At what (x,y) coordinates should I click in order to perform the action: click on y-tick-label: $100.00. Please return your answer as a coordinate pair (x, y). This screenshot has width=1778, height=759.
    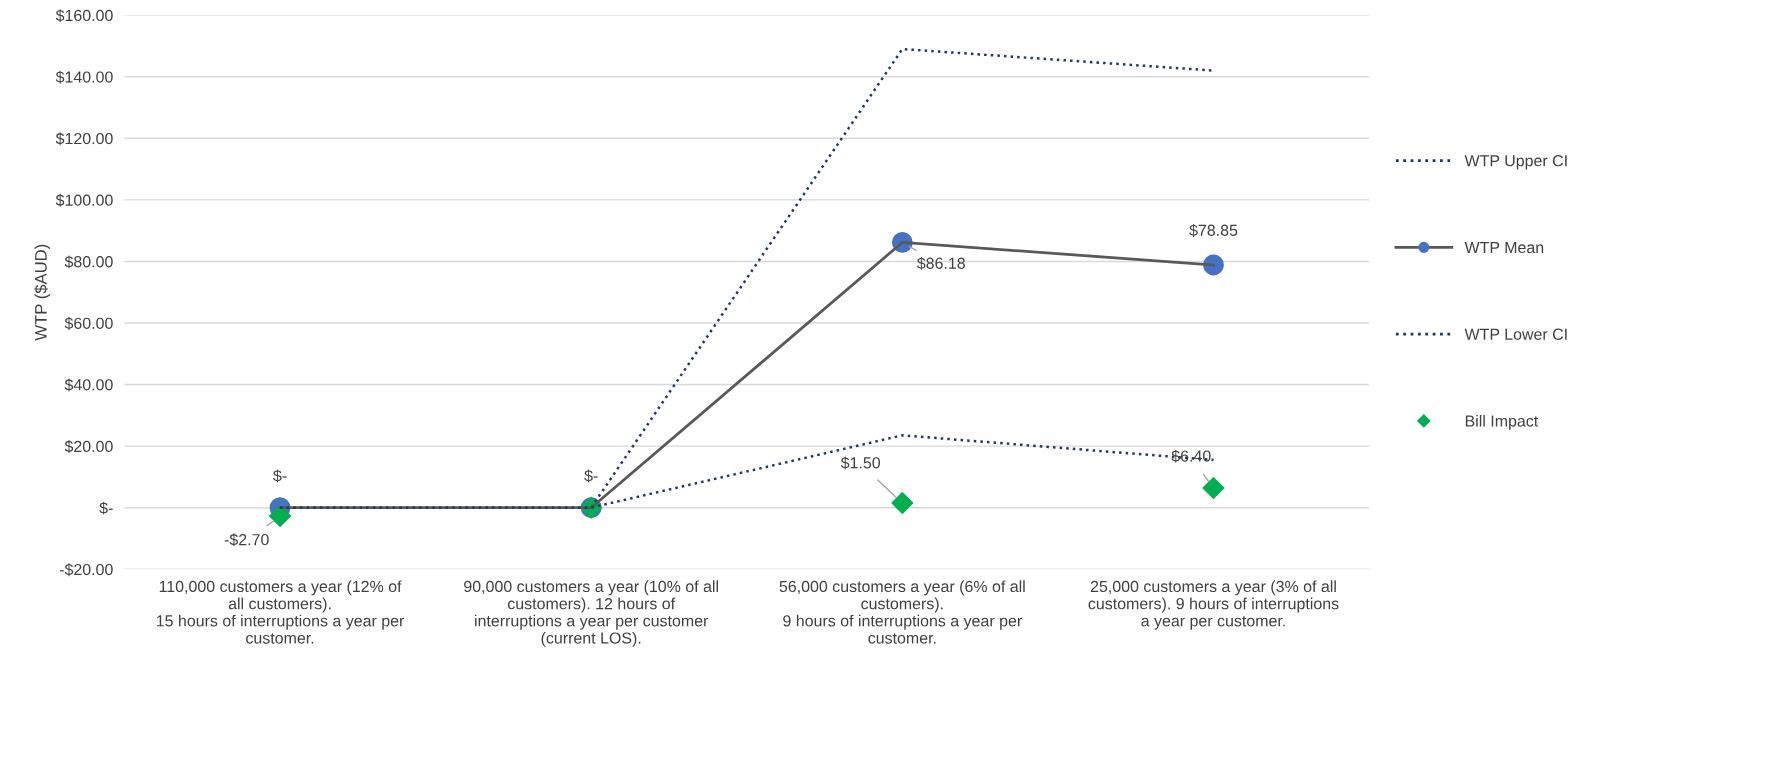
    Looking at the image, I should click on (84, 200).